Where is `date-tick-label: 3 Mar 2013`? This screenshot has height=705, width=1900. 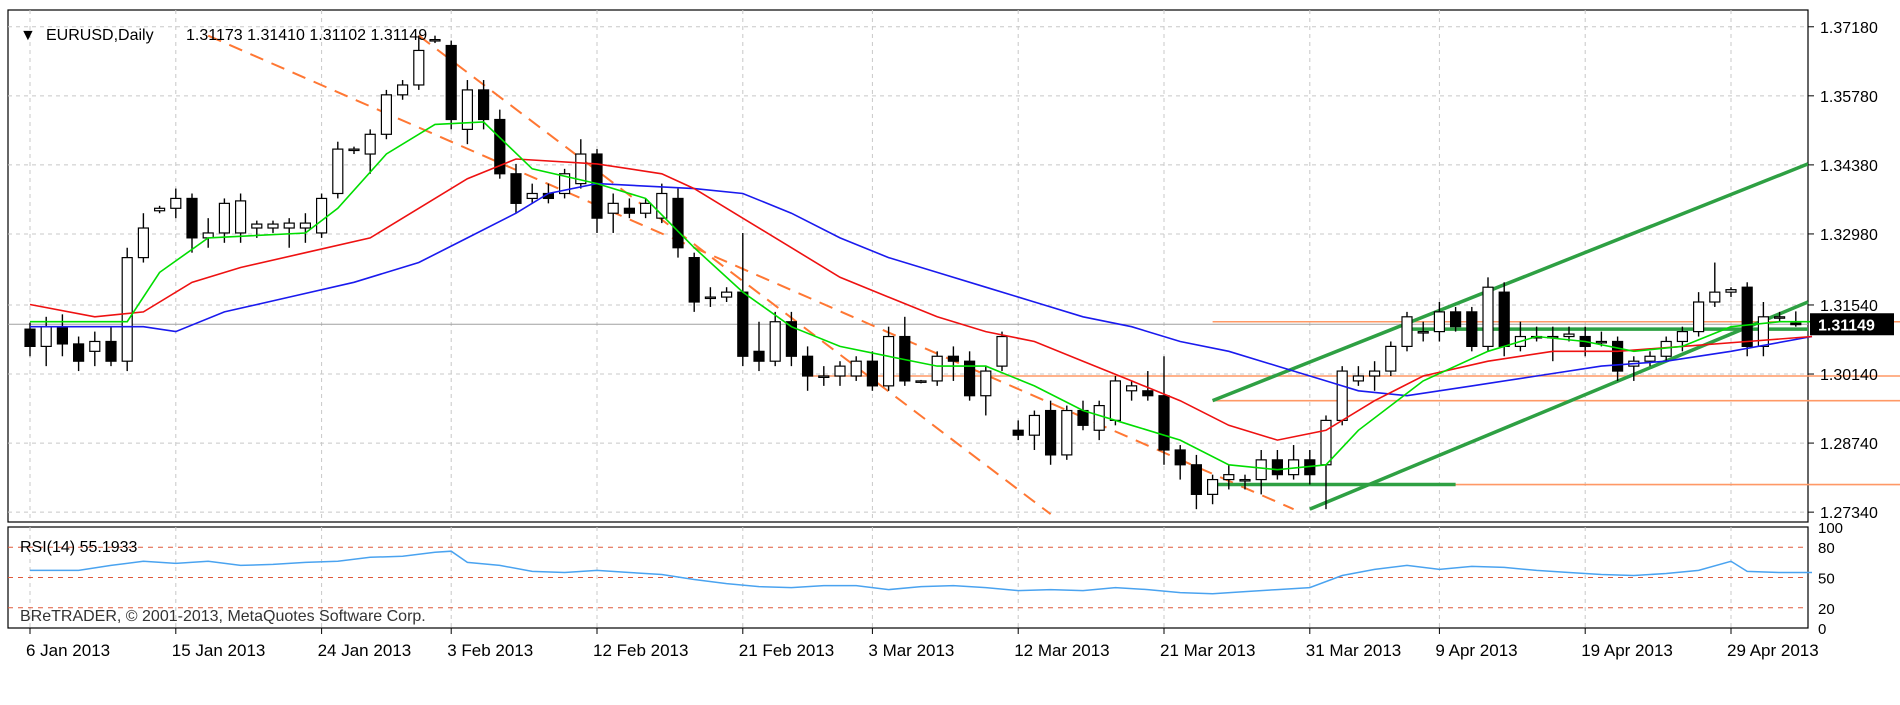 date-tick-label: 3 Mar 2013 is located at coordinates (911, 650).